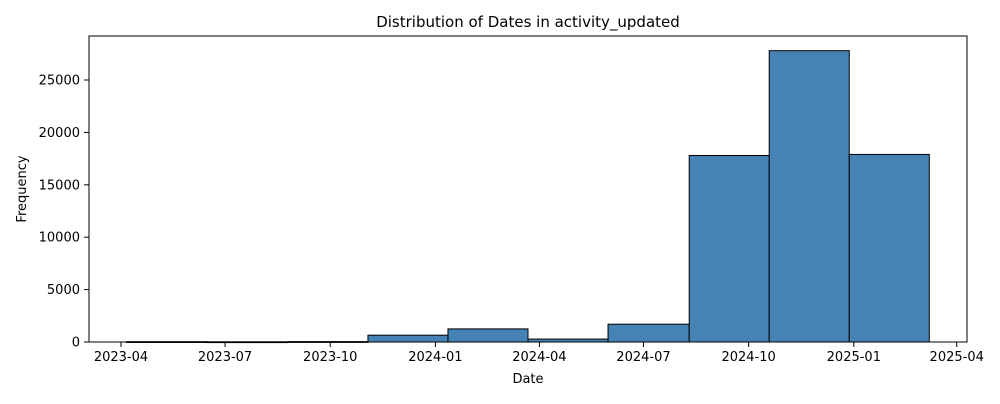  Describe the element at coordinates (59, 81) in the screenshot. I see `y-tick-label: 25000` at that location.